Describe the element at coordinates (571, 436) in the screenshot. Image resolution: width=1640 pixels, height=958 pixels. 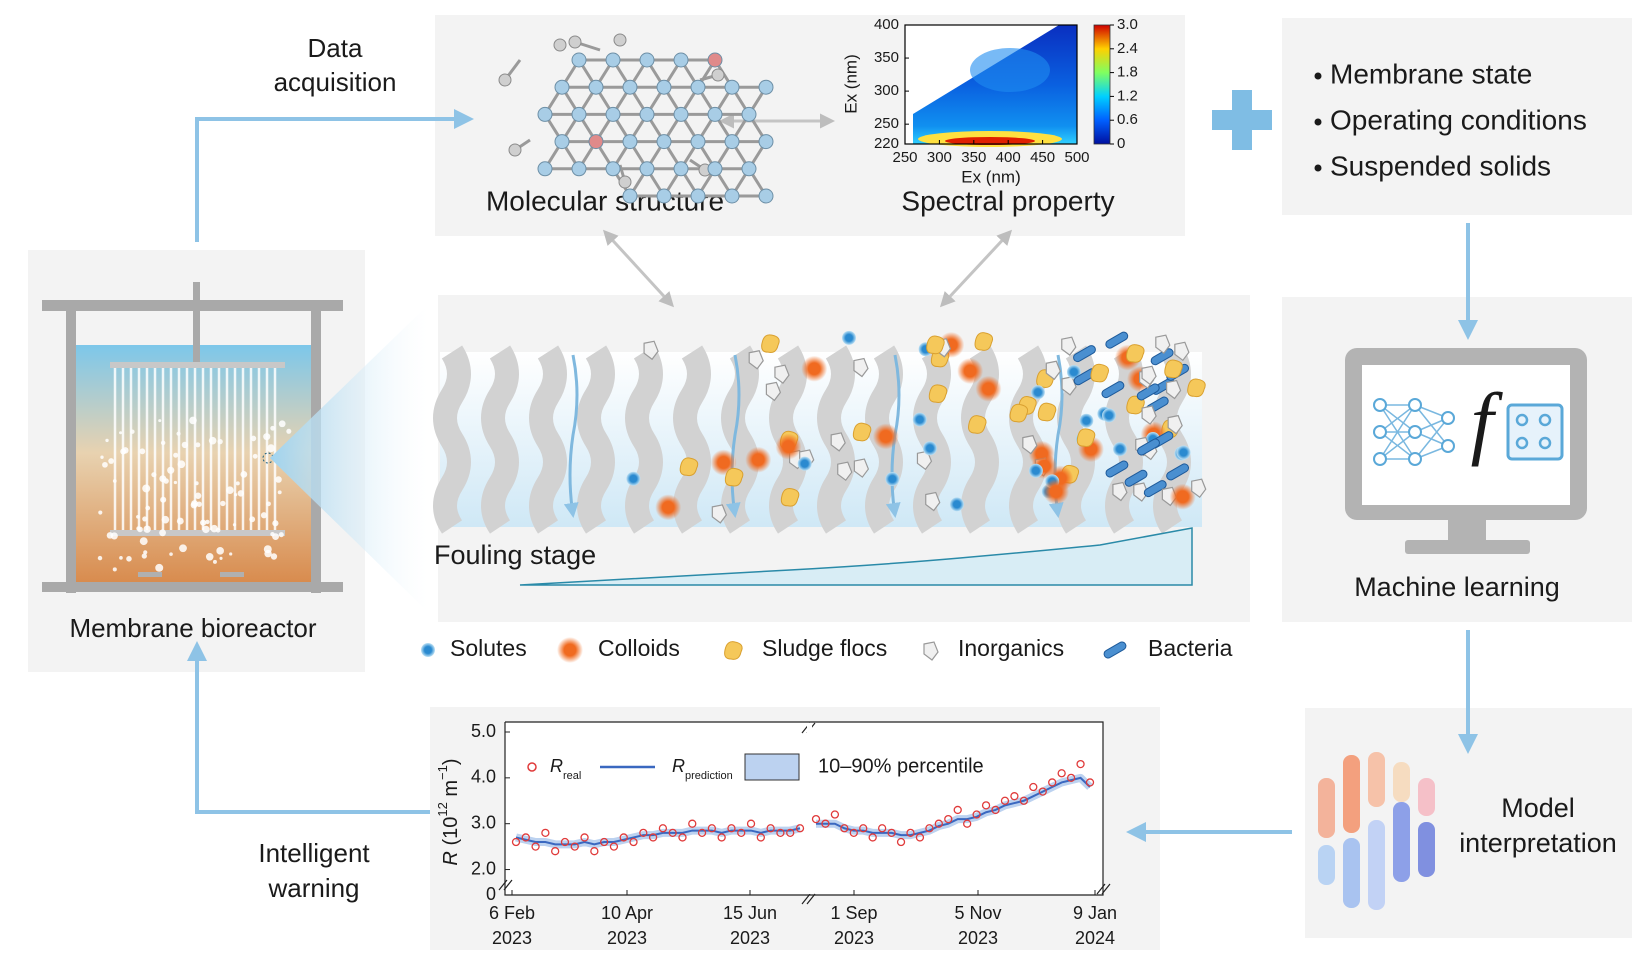
I see `flow-arrow` at that location.